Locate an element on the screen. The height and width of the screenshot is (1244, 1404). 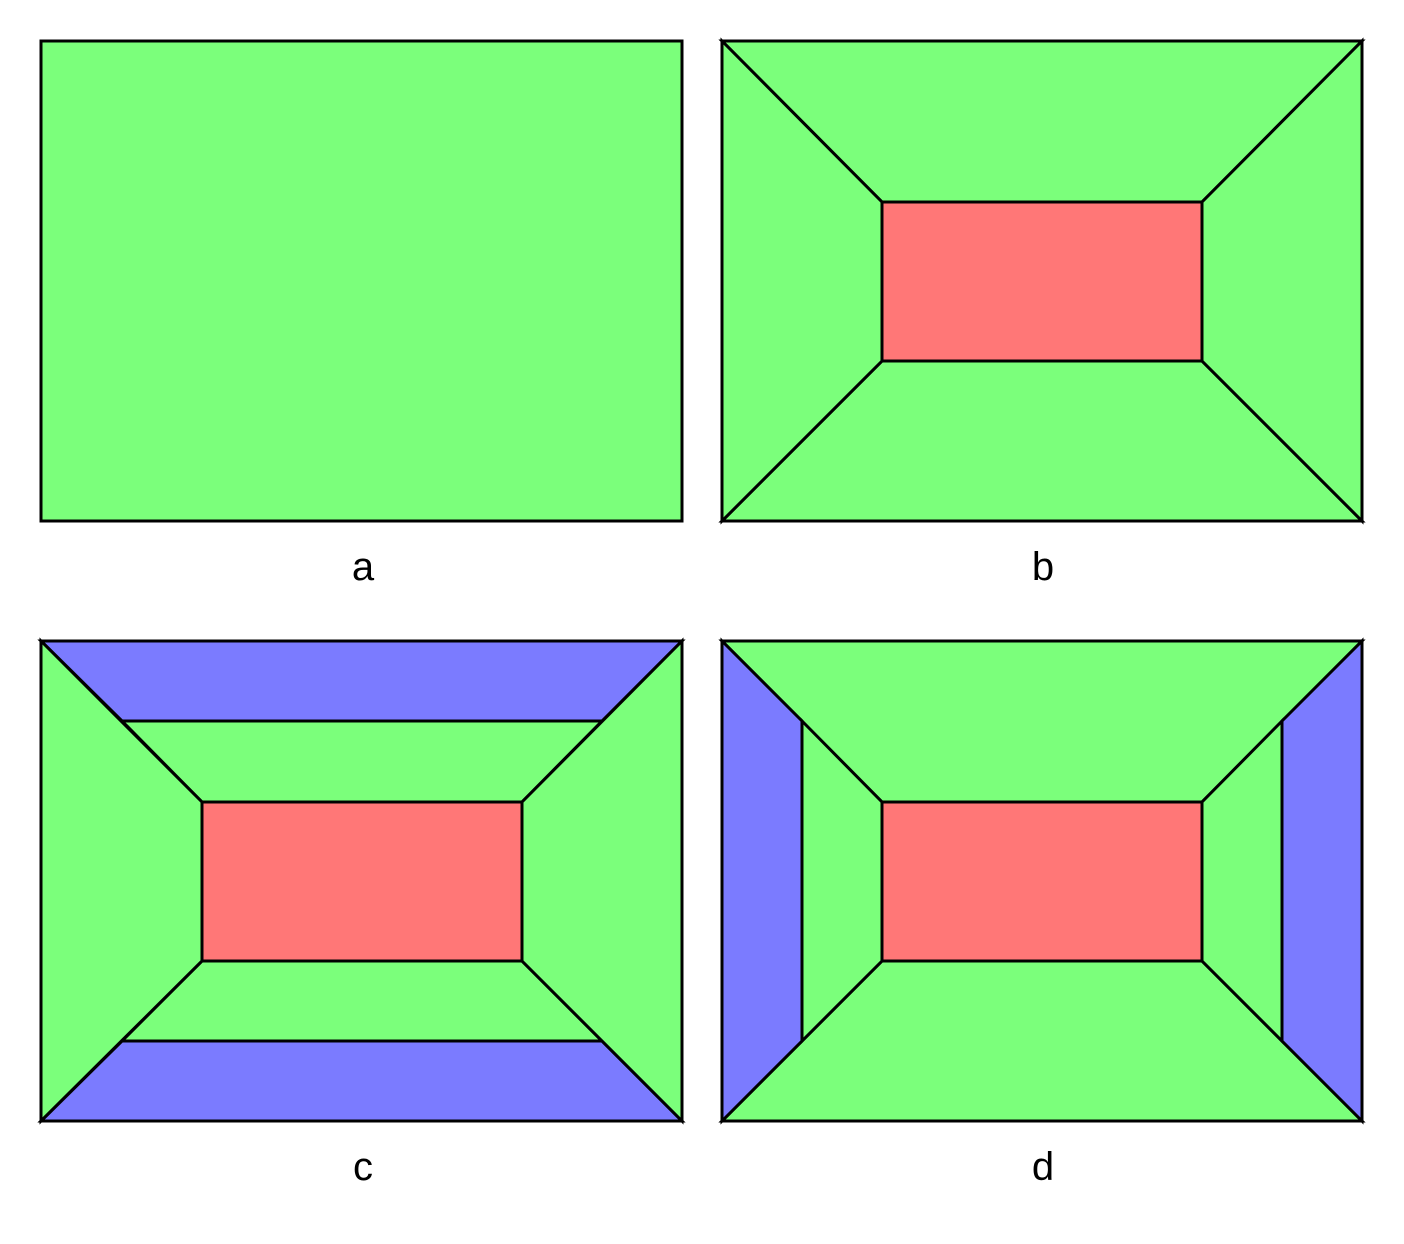
panel-b-center-rectangle is located at coordinates (1042, 281).